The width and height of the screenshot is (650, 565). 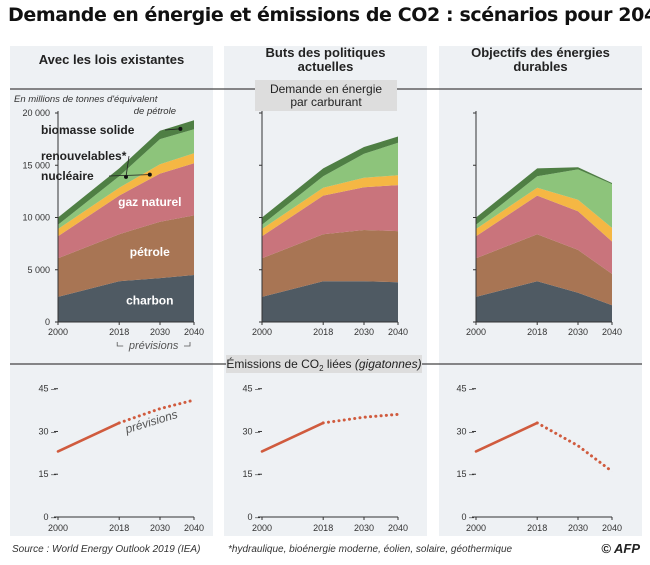 What do you see at coordinates (476, 332) in the screenshot?
I see `energy-x-tick-label-3-1: 2000` at bounding box center [476, 332].